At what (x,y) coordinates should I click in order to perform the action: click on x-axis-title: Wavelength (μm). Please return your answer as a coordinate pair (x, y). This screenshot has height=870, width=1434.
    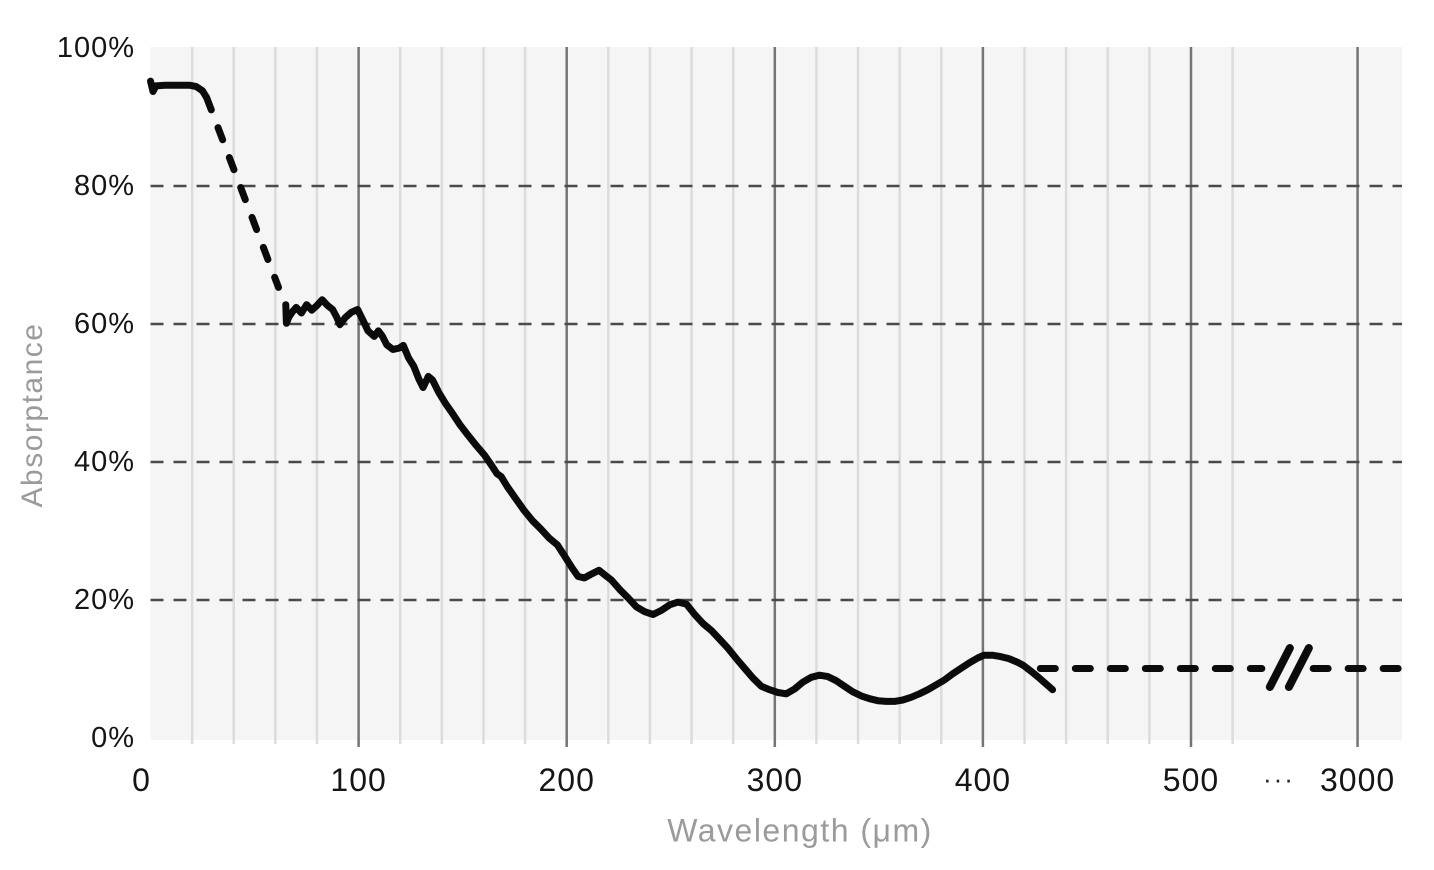
    Looking at the image, I should click on (800, 830).